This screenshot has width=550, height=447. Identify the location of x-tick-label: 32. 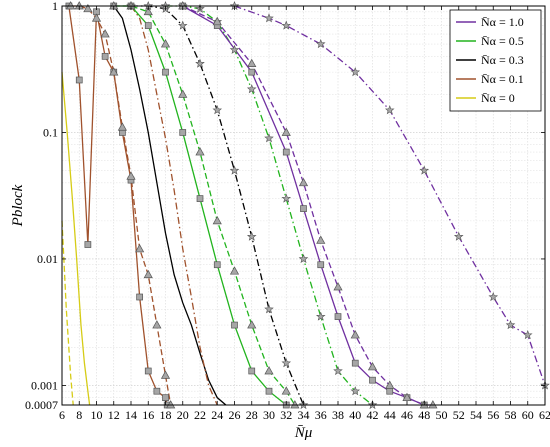
(286, 415).